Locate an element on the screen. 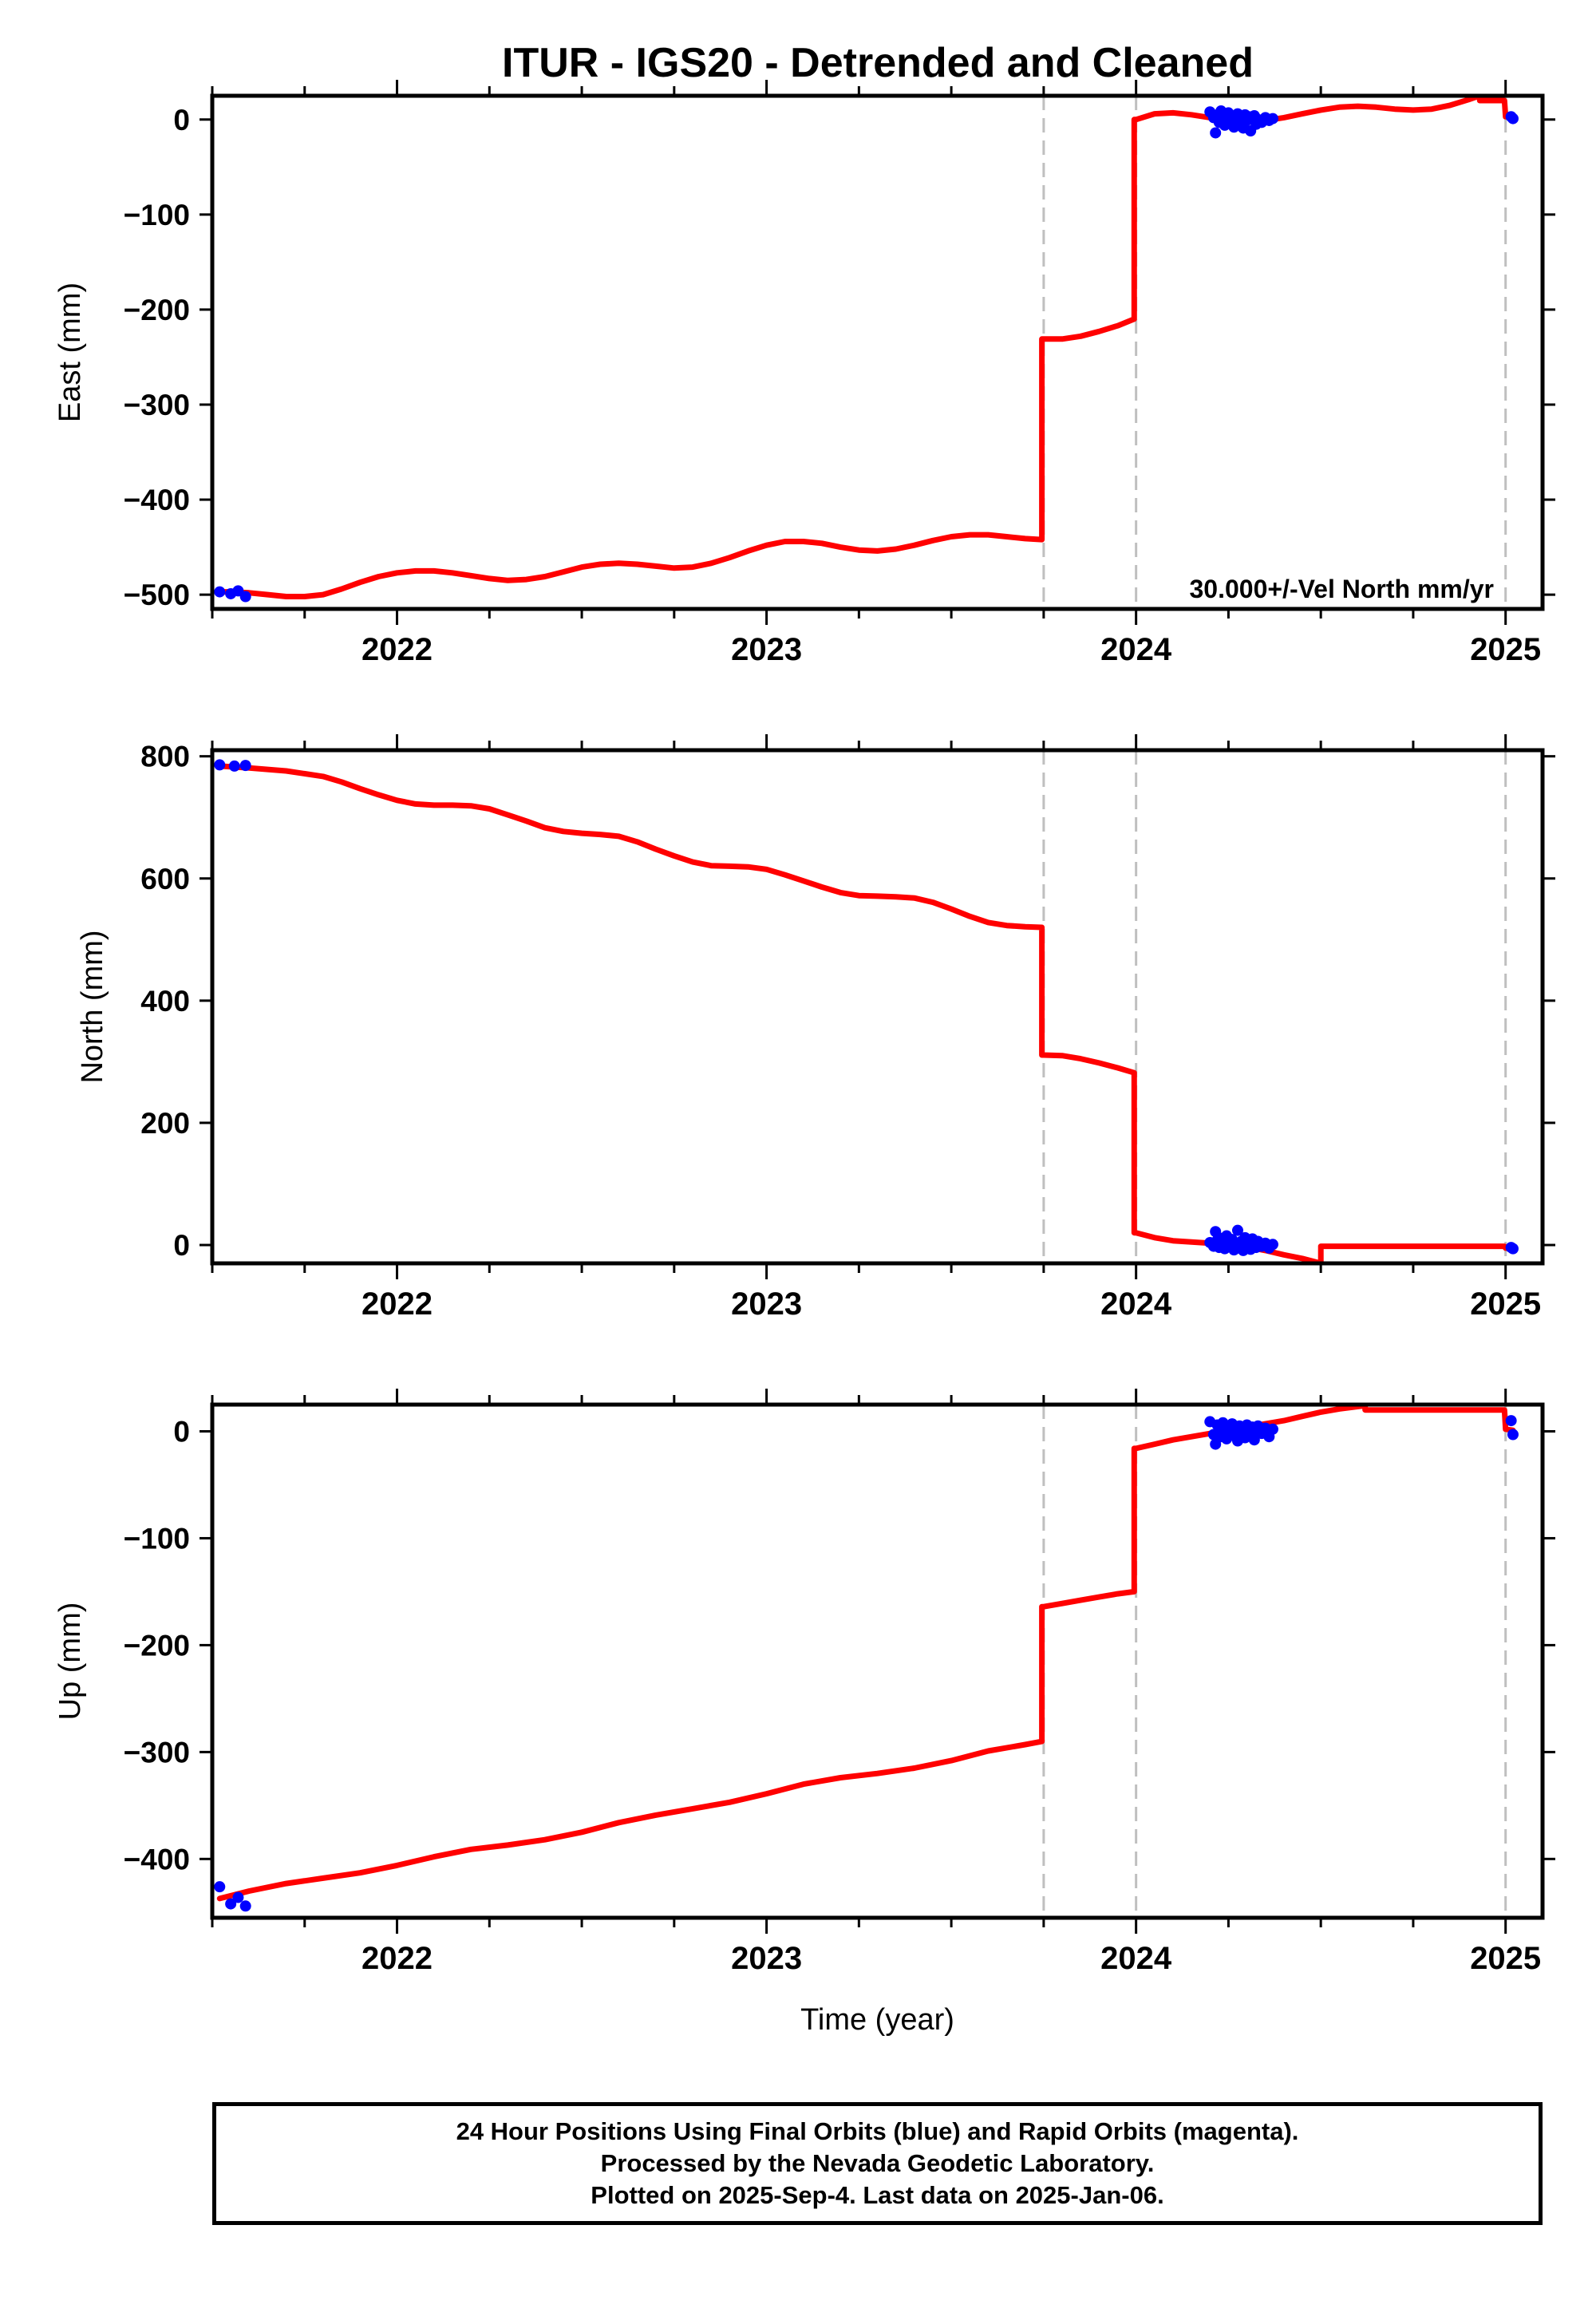  figure-title: ITUR - IGS20 - Detrended and Cleaned is located at coordinates (878, 63).